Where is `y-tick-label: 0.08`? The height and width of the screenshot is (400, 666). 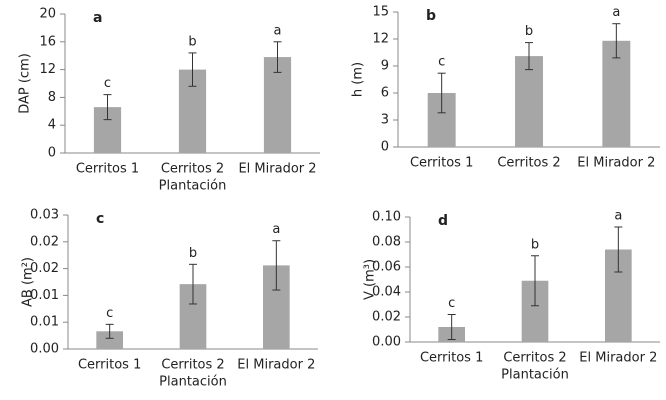
y-tick-label: 0.08 is located at coordinates (386, 242).